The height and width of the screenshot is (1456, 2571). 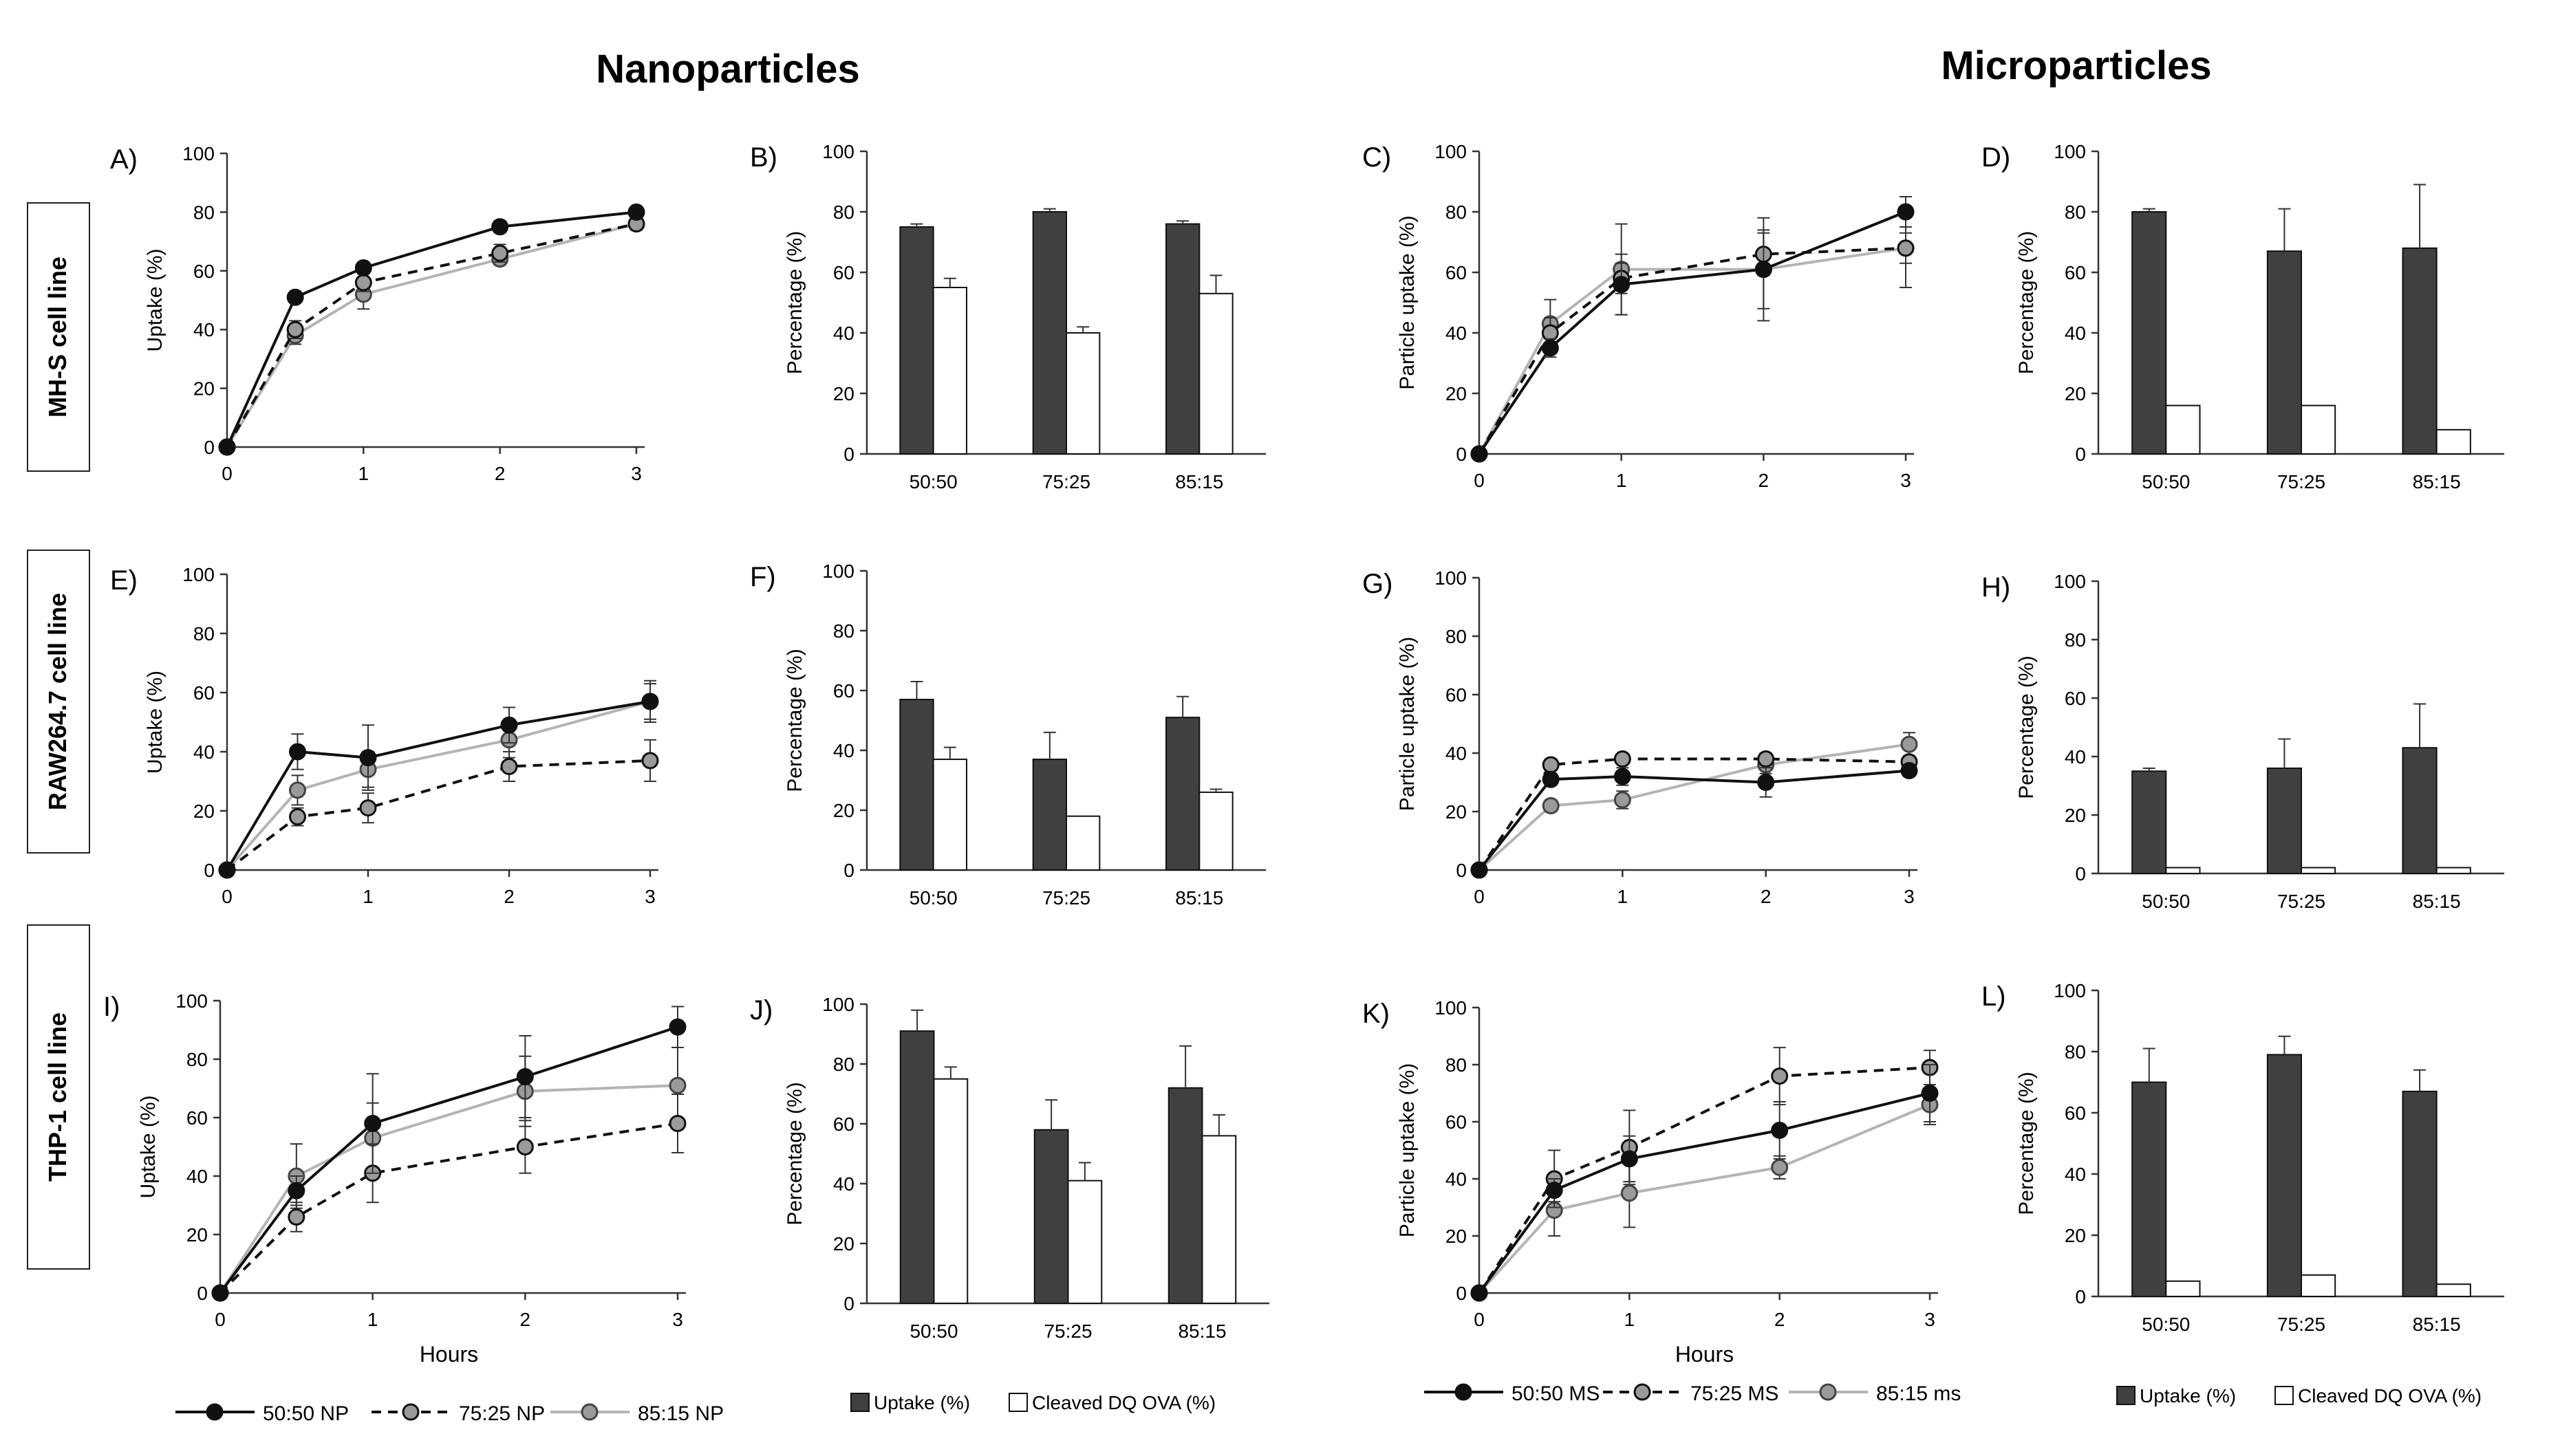 I want to click on series-75-25-np, so click(x=432, y=335).